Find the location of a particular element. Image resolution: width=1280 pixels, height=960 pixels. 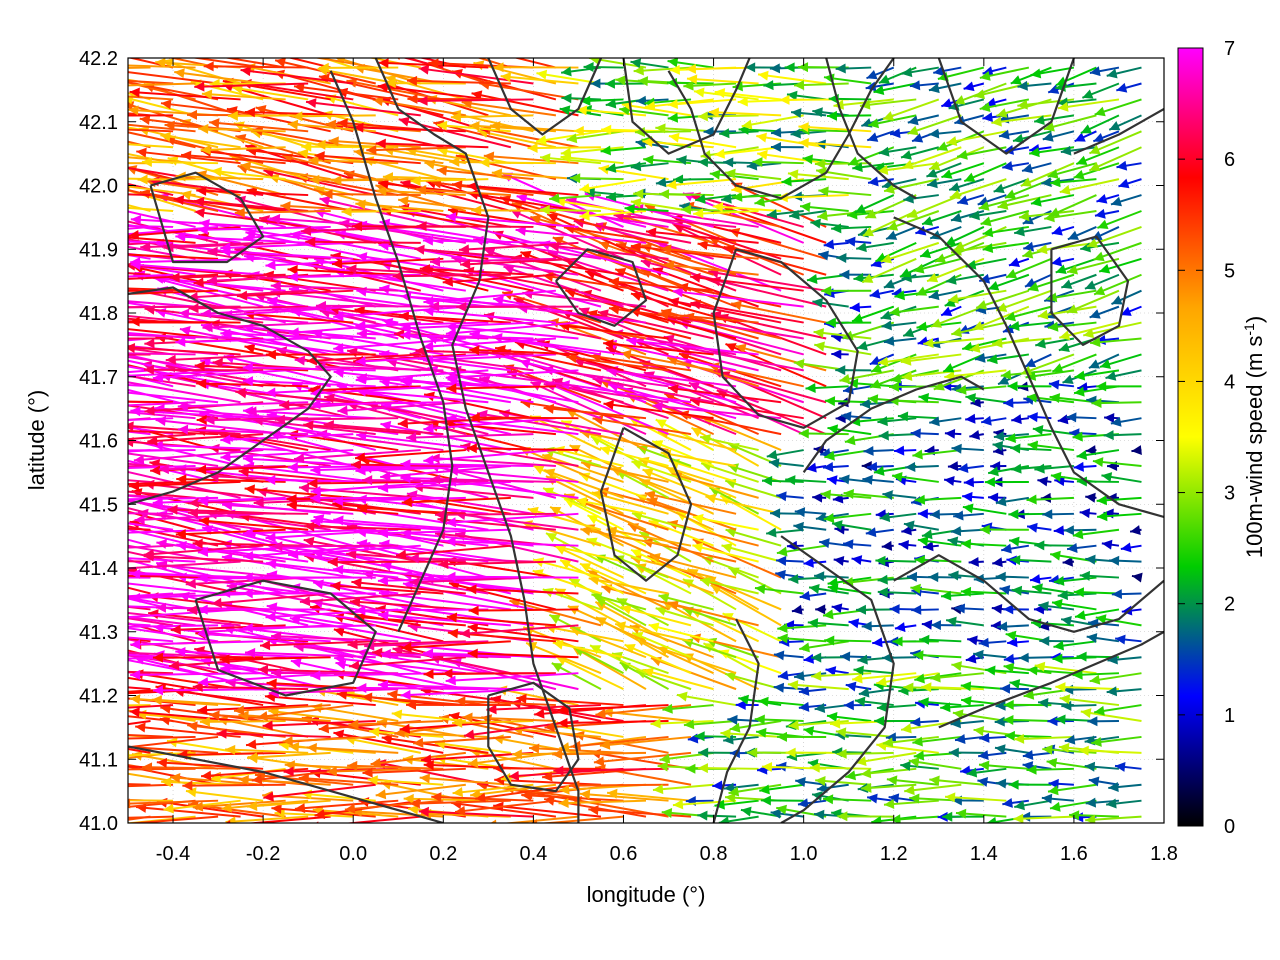

contour-line is located at coordinates (477, 440).